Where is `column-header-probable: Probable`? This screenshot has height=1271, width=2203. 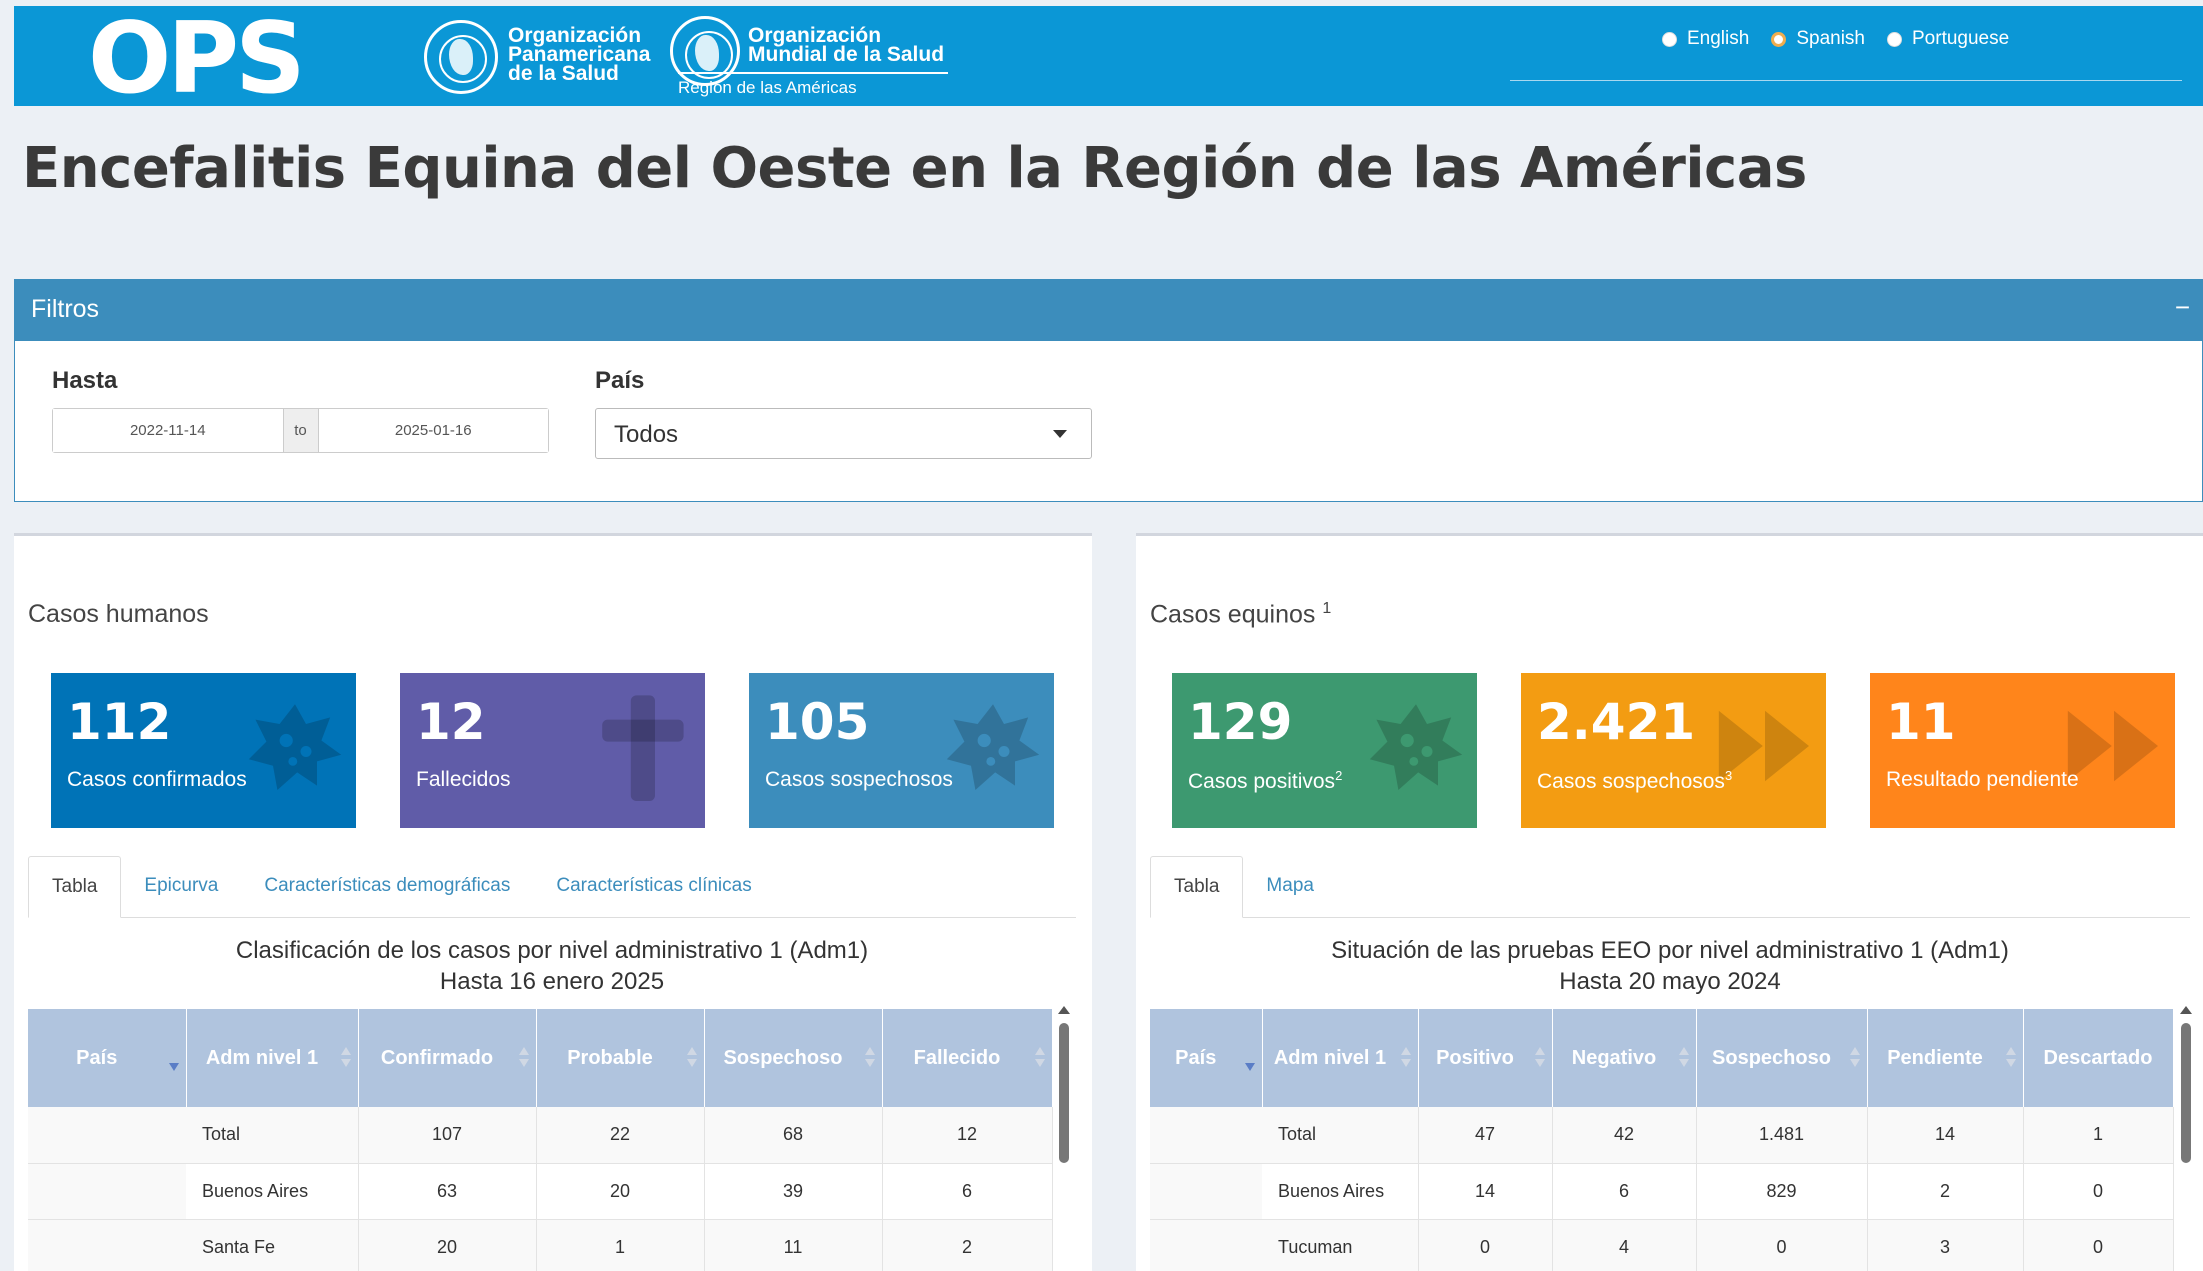 column-header-probable: Probable is located at coordinates (620, 1058).